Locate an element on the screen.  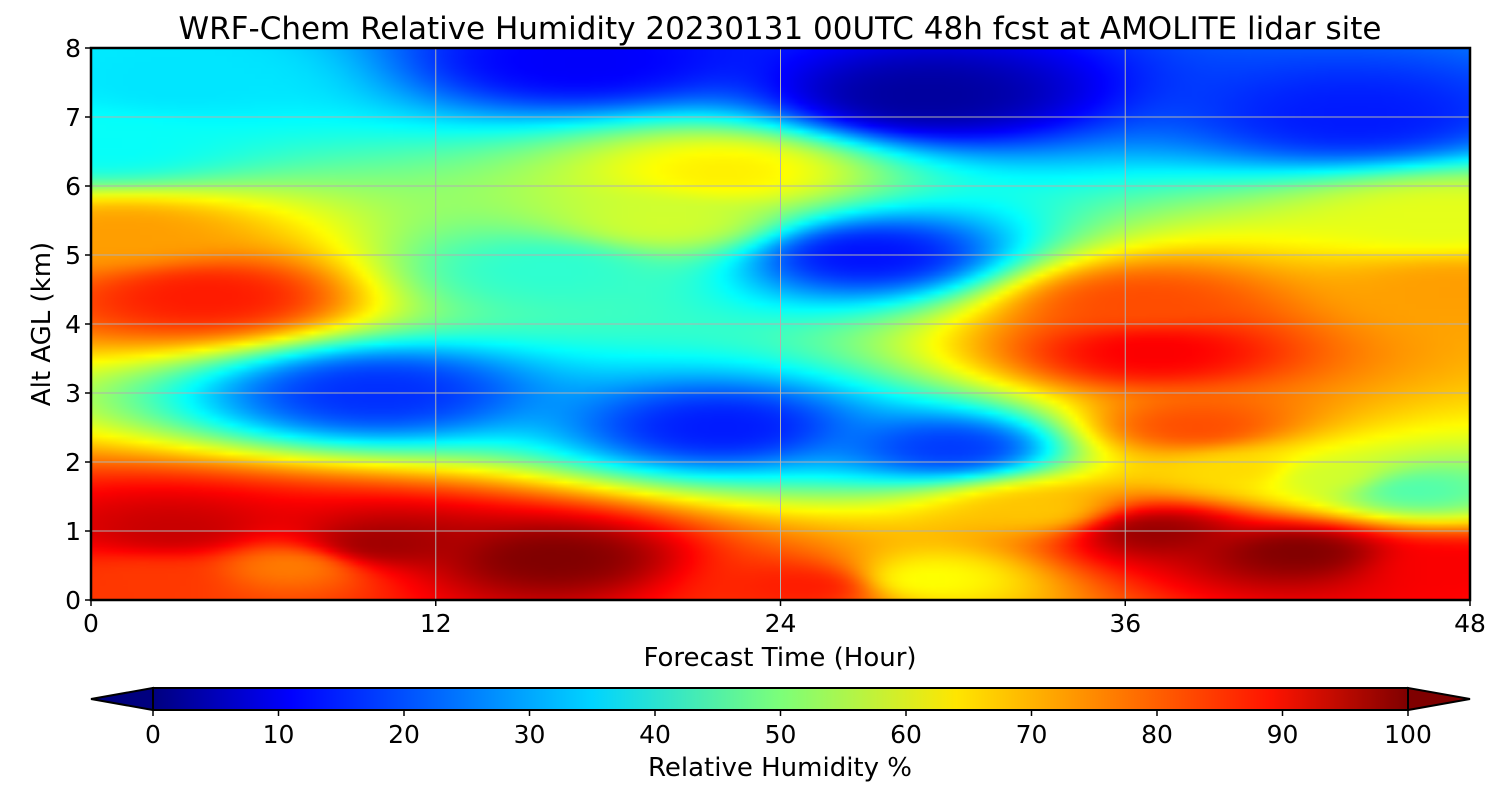
y-tick-label: 0 is located at coordinates (73, 600).